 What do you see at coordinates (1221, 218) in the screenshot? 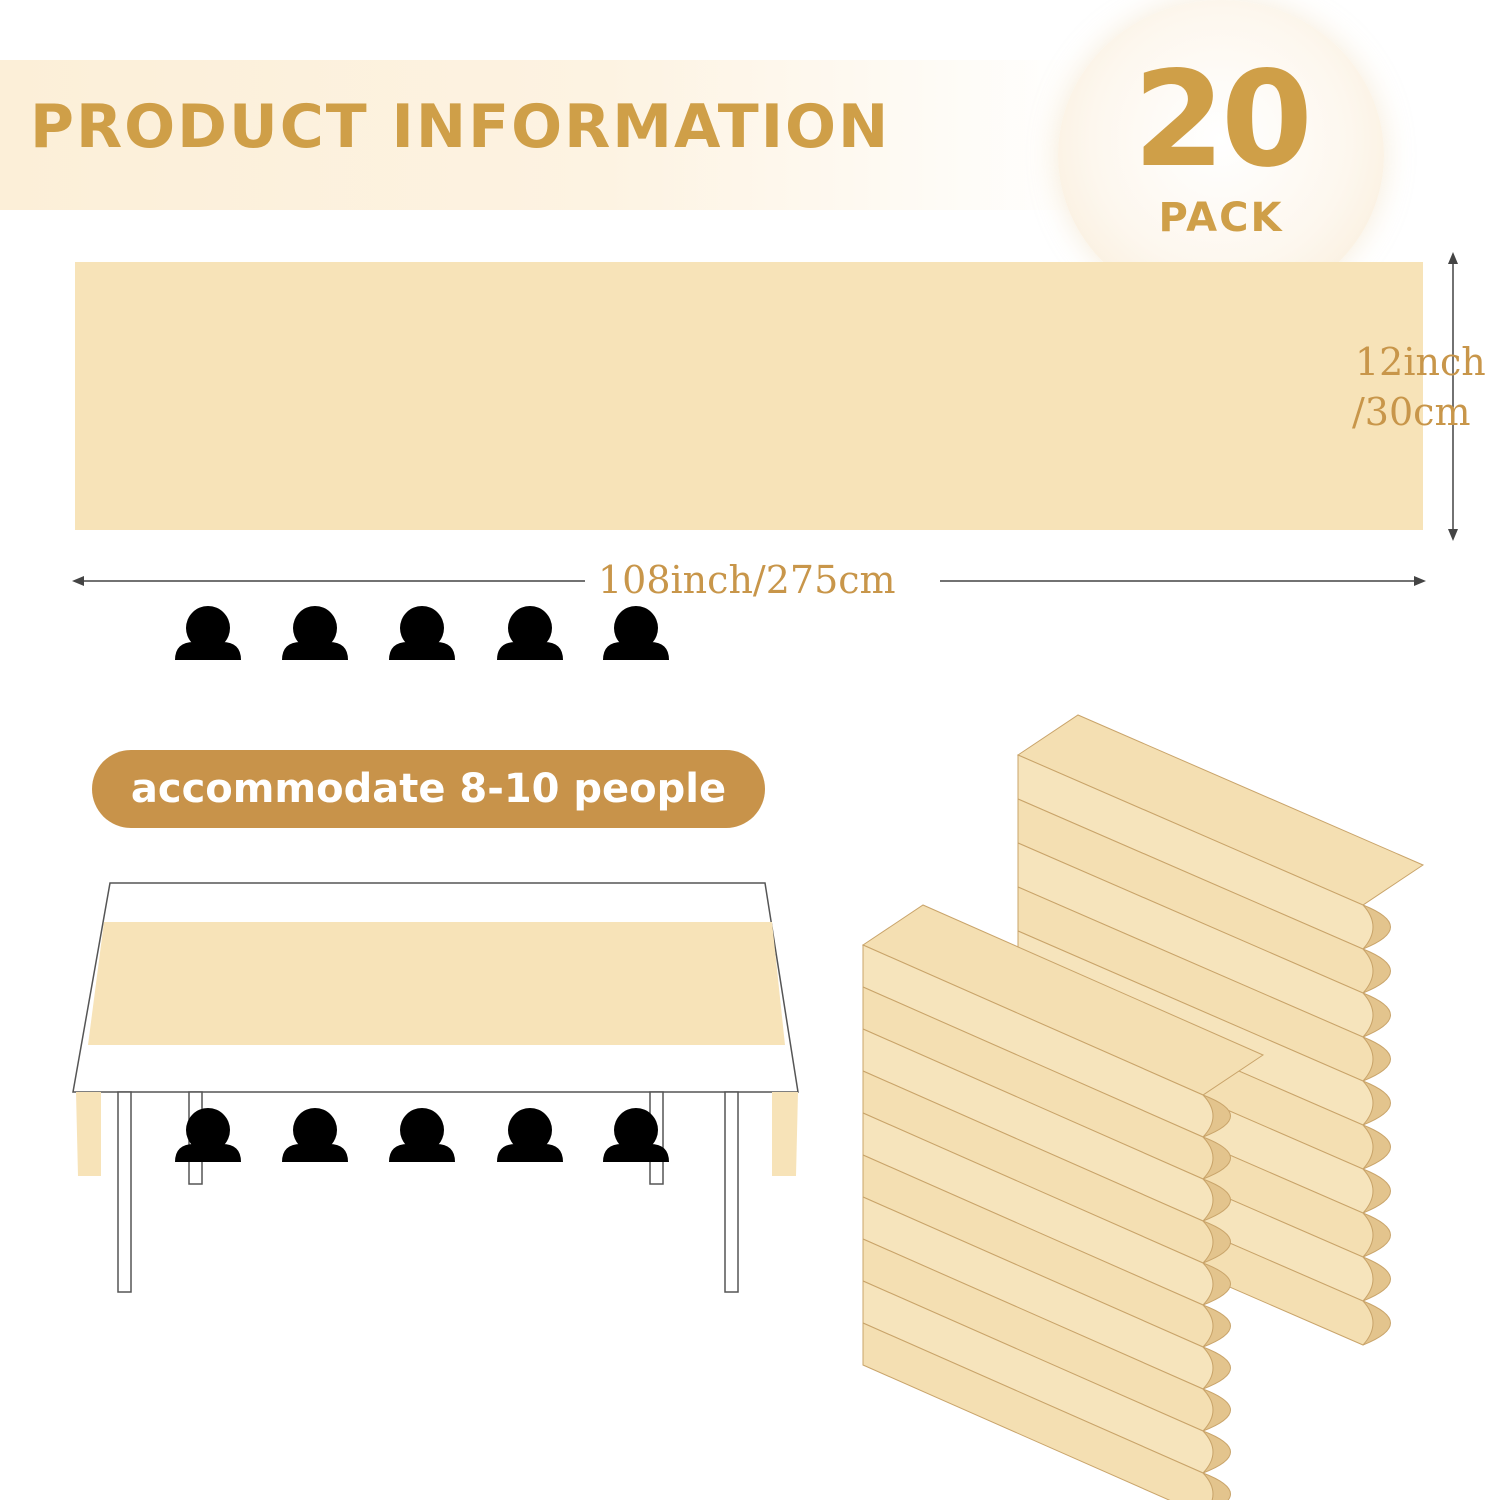
I see `pack-label: PACK` at bounding box center [1221, 218].